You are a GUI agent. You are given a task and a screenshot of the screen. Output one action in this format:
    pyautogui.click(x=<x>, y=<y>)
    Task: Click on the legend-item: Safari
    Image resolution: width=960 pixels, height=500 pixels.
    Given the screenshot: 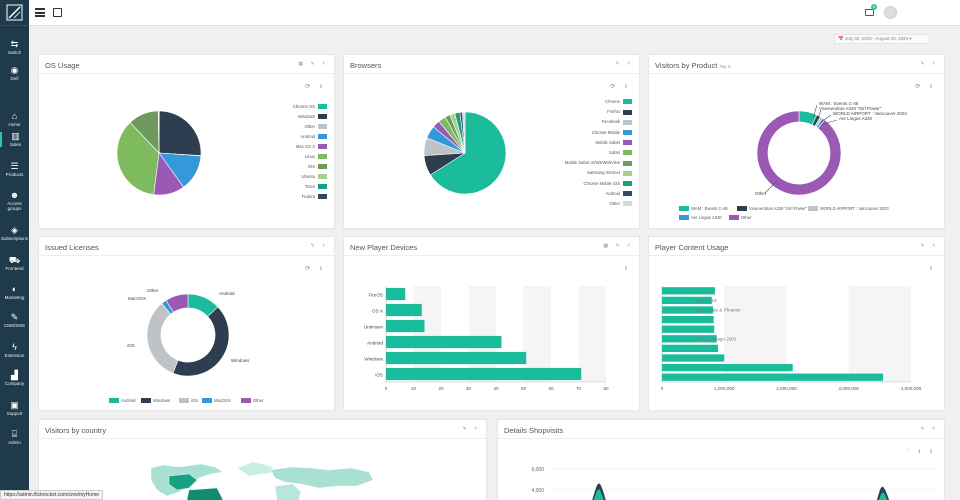 What is the action you would take?
    pyautogui.click(x=620, y=152)
    